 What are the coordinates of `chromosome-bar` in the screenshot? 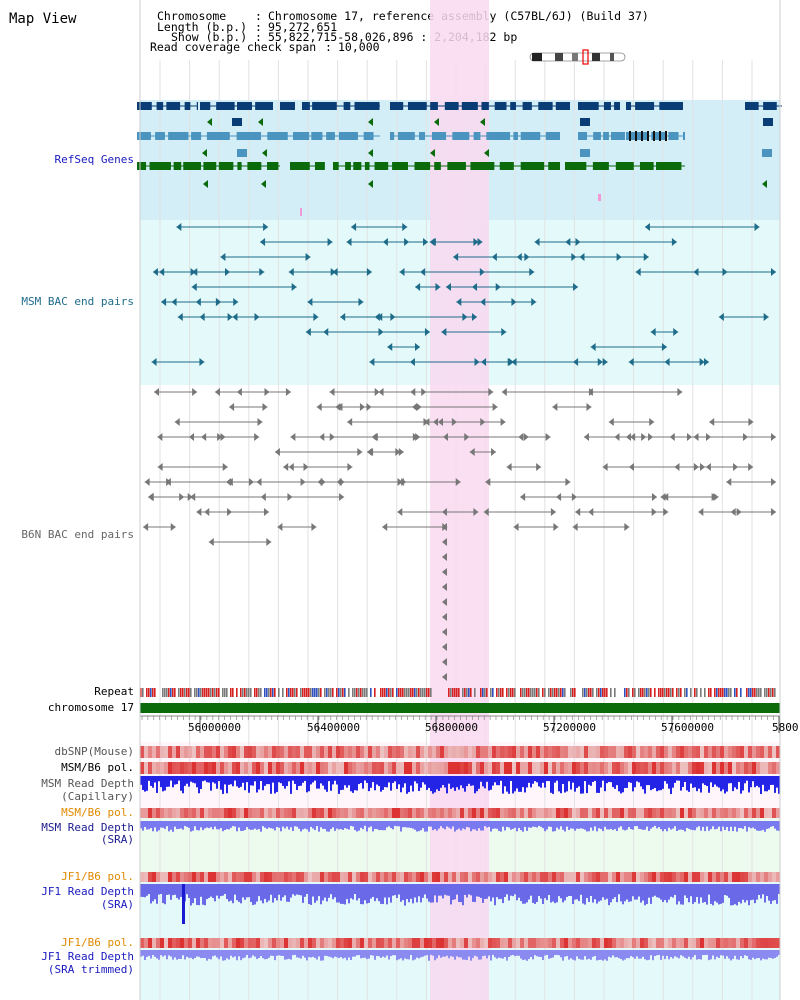 It's located at (460, 708).